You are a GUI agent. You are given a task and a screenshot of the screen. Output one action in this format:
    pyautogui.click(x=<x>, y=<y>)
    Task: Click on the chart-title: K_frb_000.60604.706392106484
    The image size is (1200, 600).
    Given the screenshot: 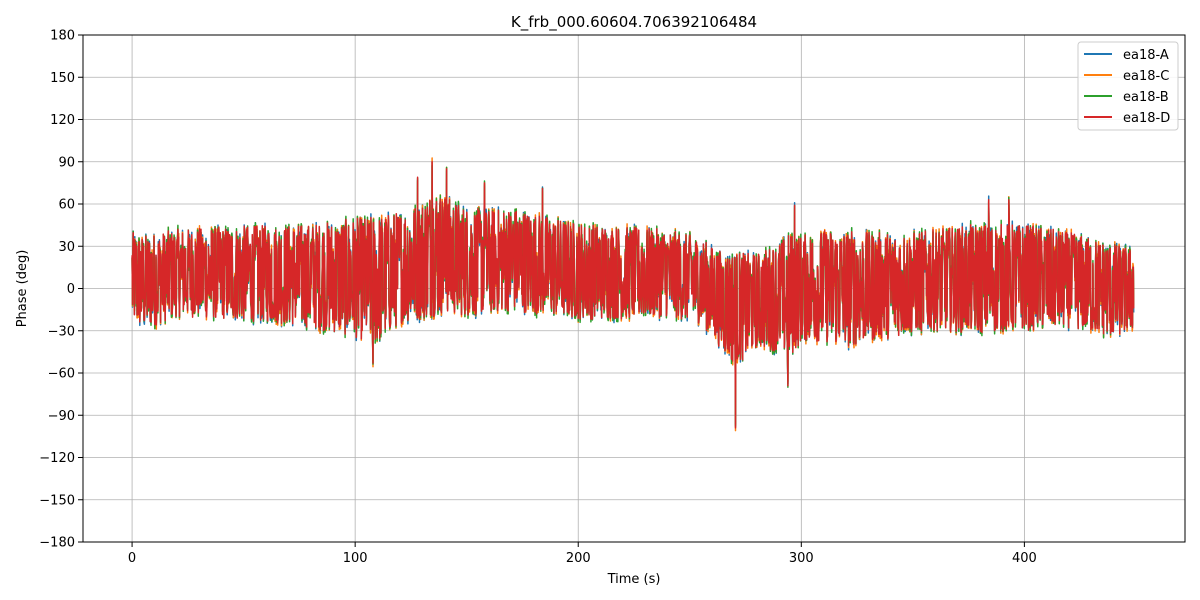 What is the action you would take?
    pyautogui.click(x=634, y=22)
    